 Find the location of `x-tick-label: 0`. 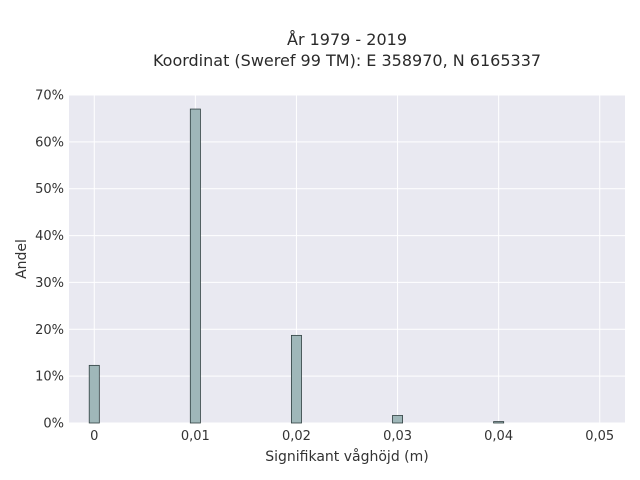

x-tick-label: 0 is located at coordinates (94, 436).